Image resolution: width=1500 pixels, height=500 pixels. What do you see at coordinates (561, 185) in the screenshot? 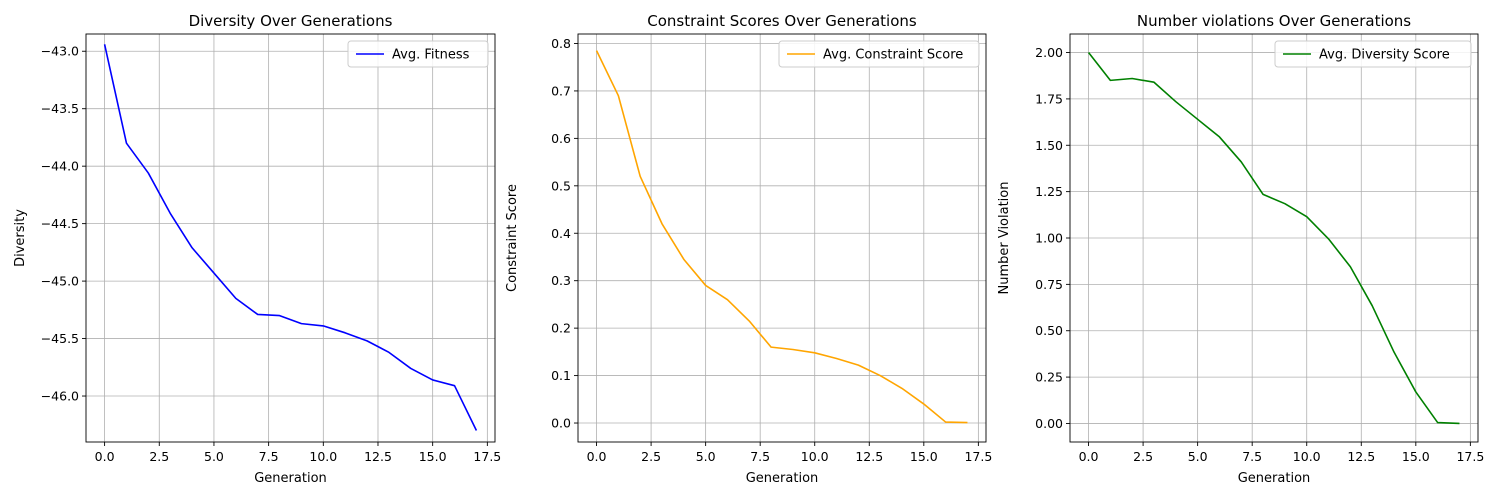
I see `y-tick-label: 0.5` at bounding box center [561, 185].